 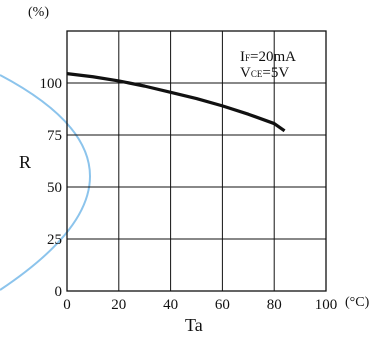 I want to click on x-tick-label-2: 40, so click(x=170, y=305).